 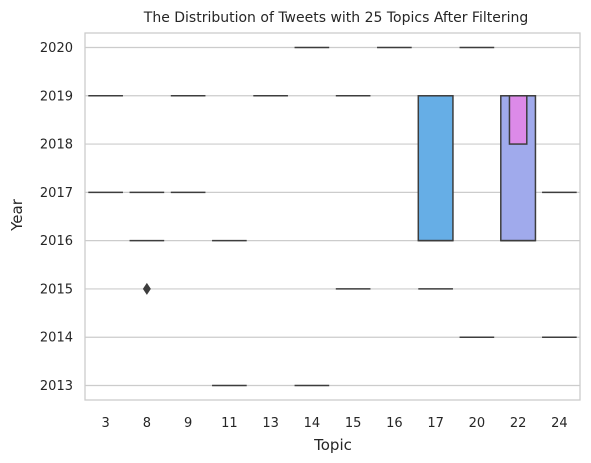 I want to click on x-tick-3: 3, so click(x=105, y=423).